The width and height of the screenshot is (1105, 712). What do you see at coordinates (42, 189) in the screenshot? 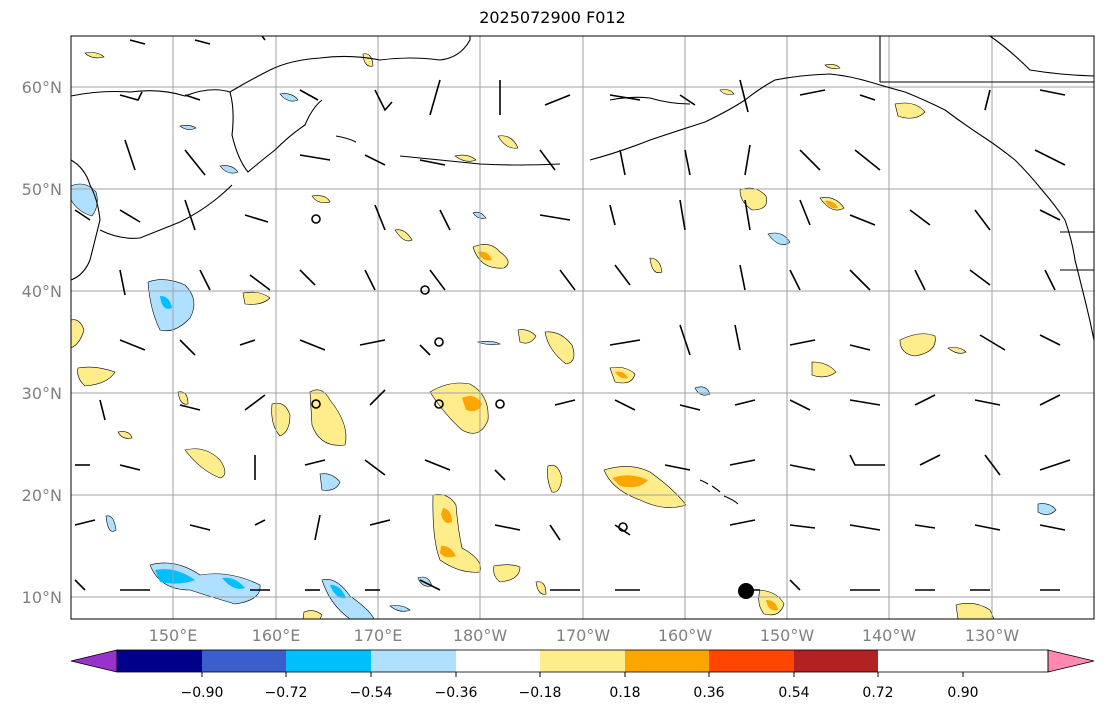
I see `lat-label: 50°N` at bounding box center [42, 189].